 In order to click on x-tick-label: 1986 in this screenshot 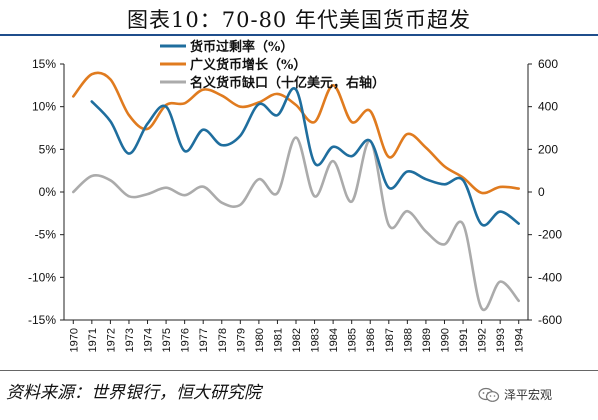, I will do `click(371, 340)`.